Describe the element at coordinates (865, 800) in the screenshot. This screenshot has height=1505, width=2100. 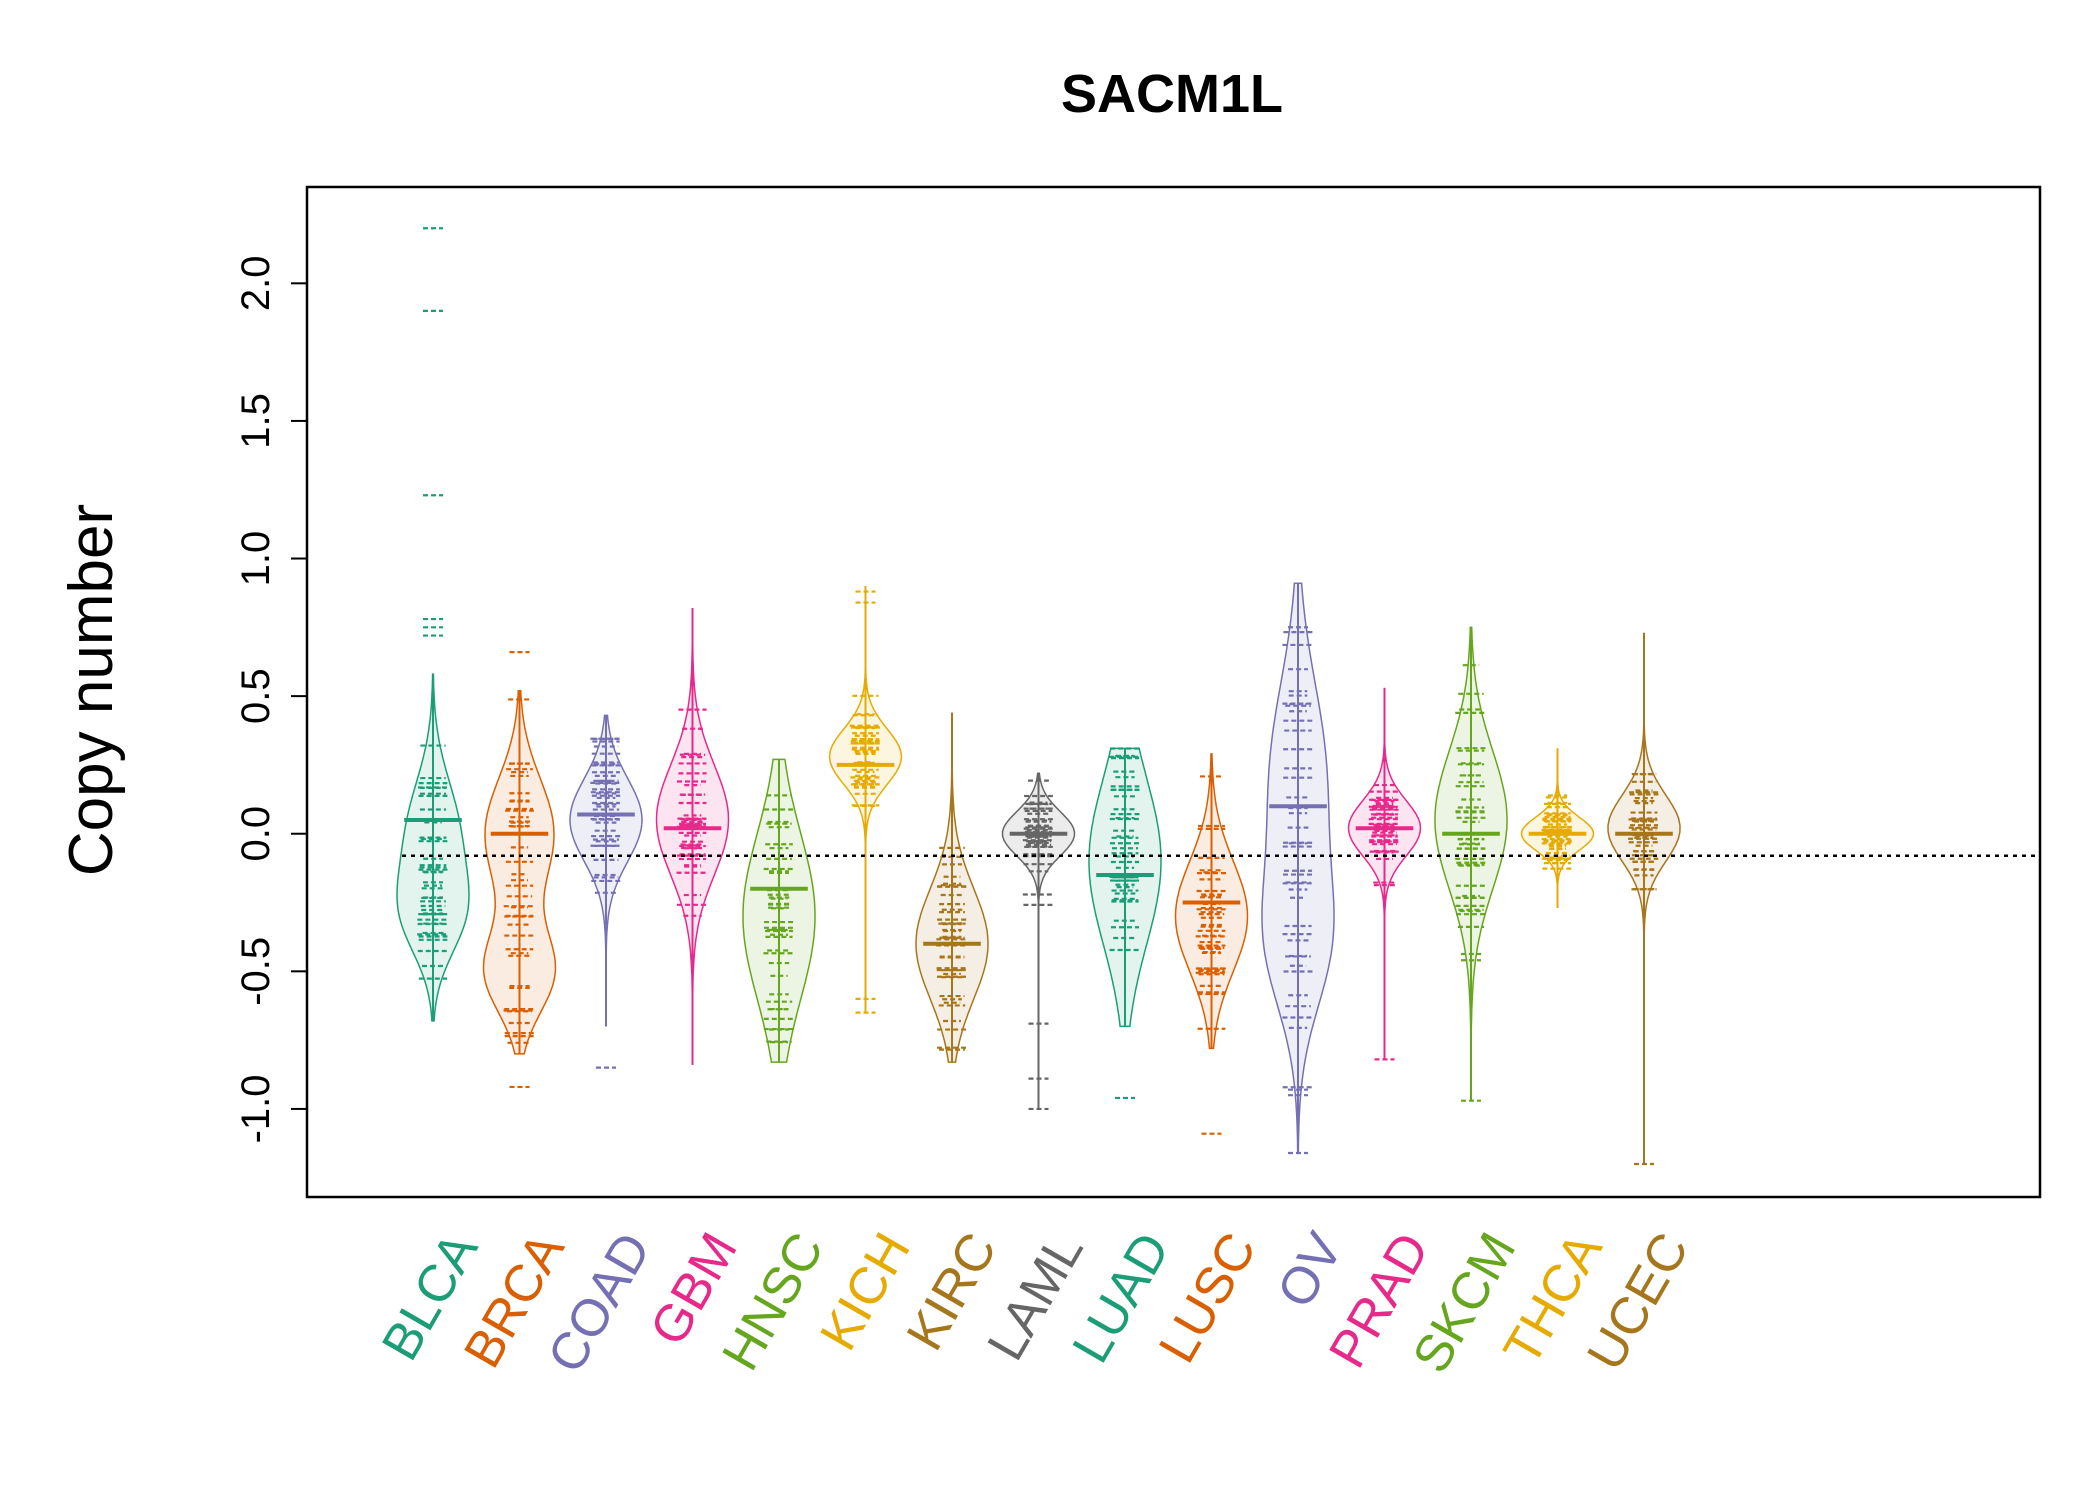
I see `bean-kich` at that location.